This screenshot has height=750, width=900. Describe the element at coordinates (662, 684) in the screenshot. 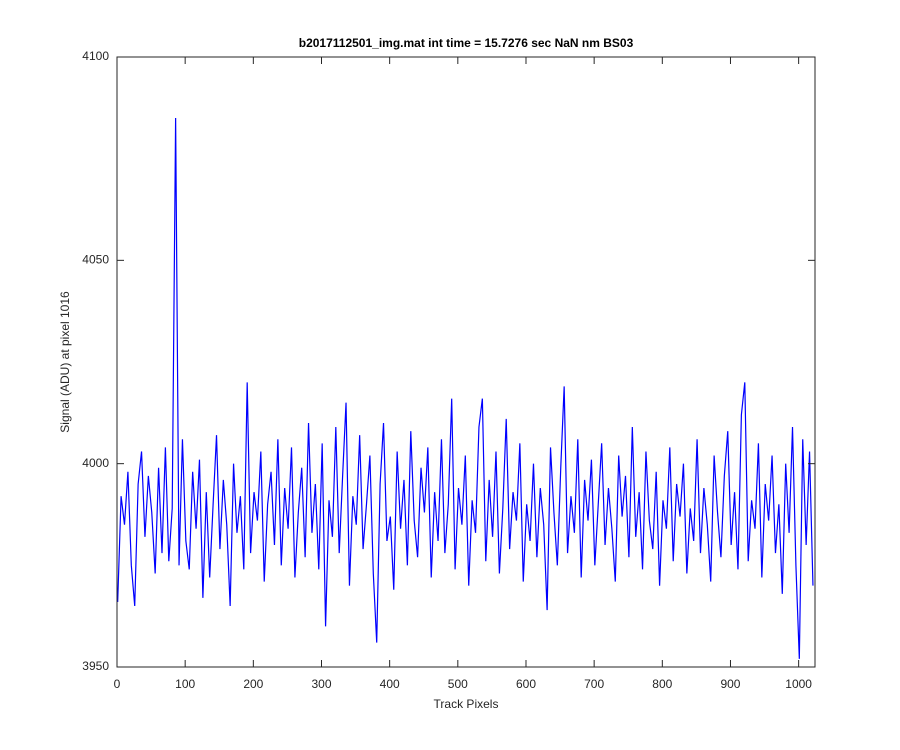

I see `x-tick-label: 800` at that location.